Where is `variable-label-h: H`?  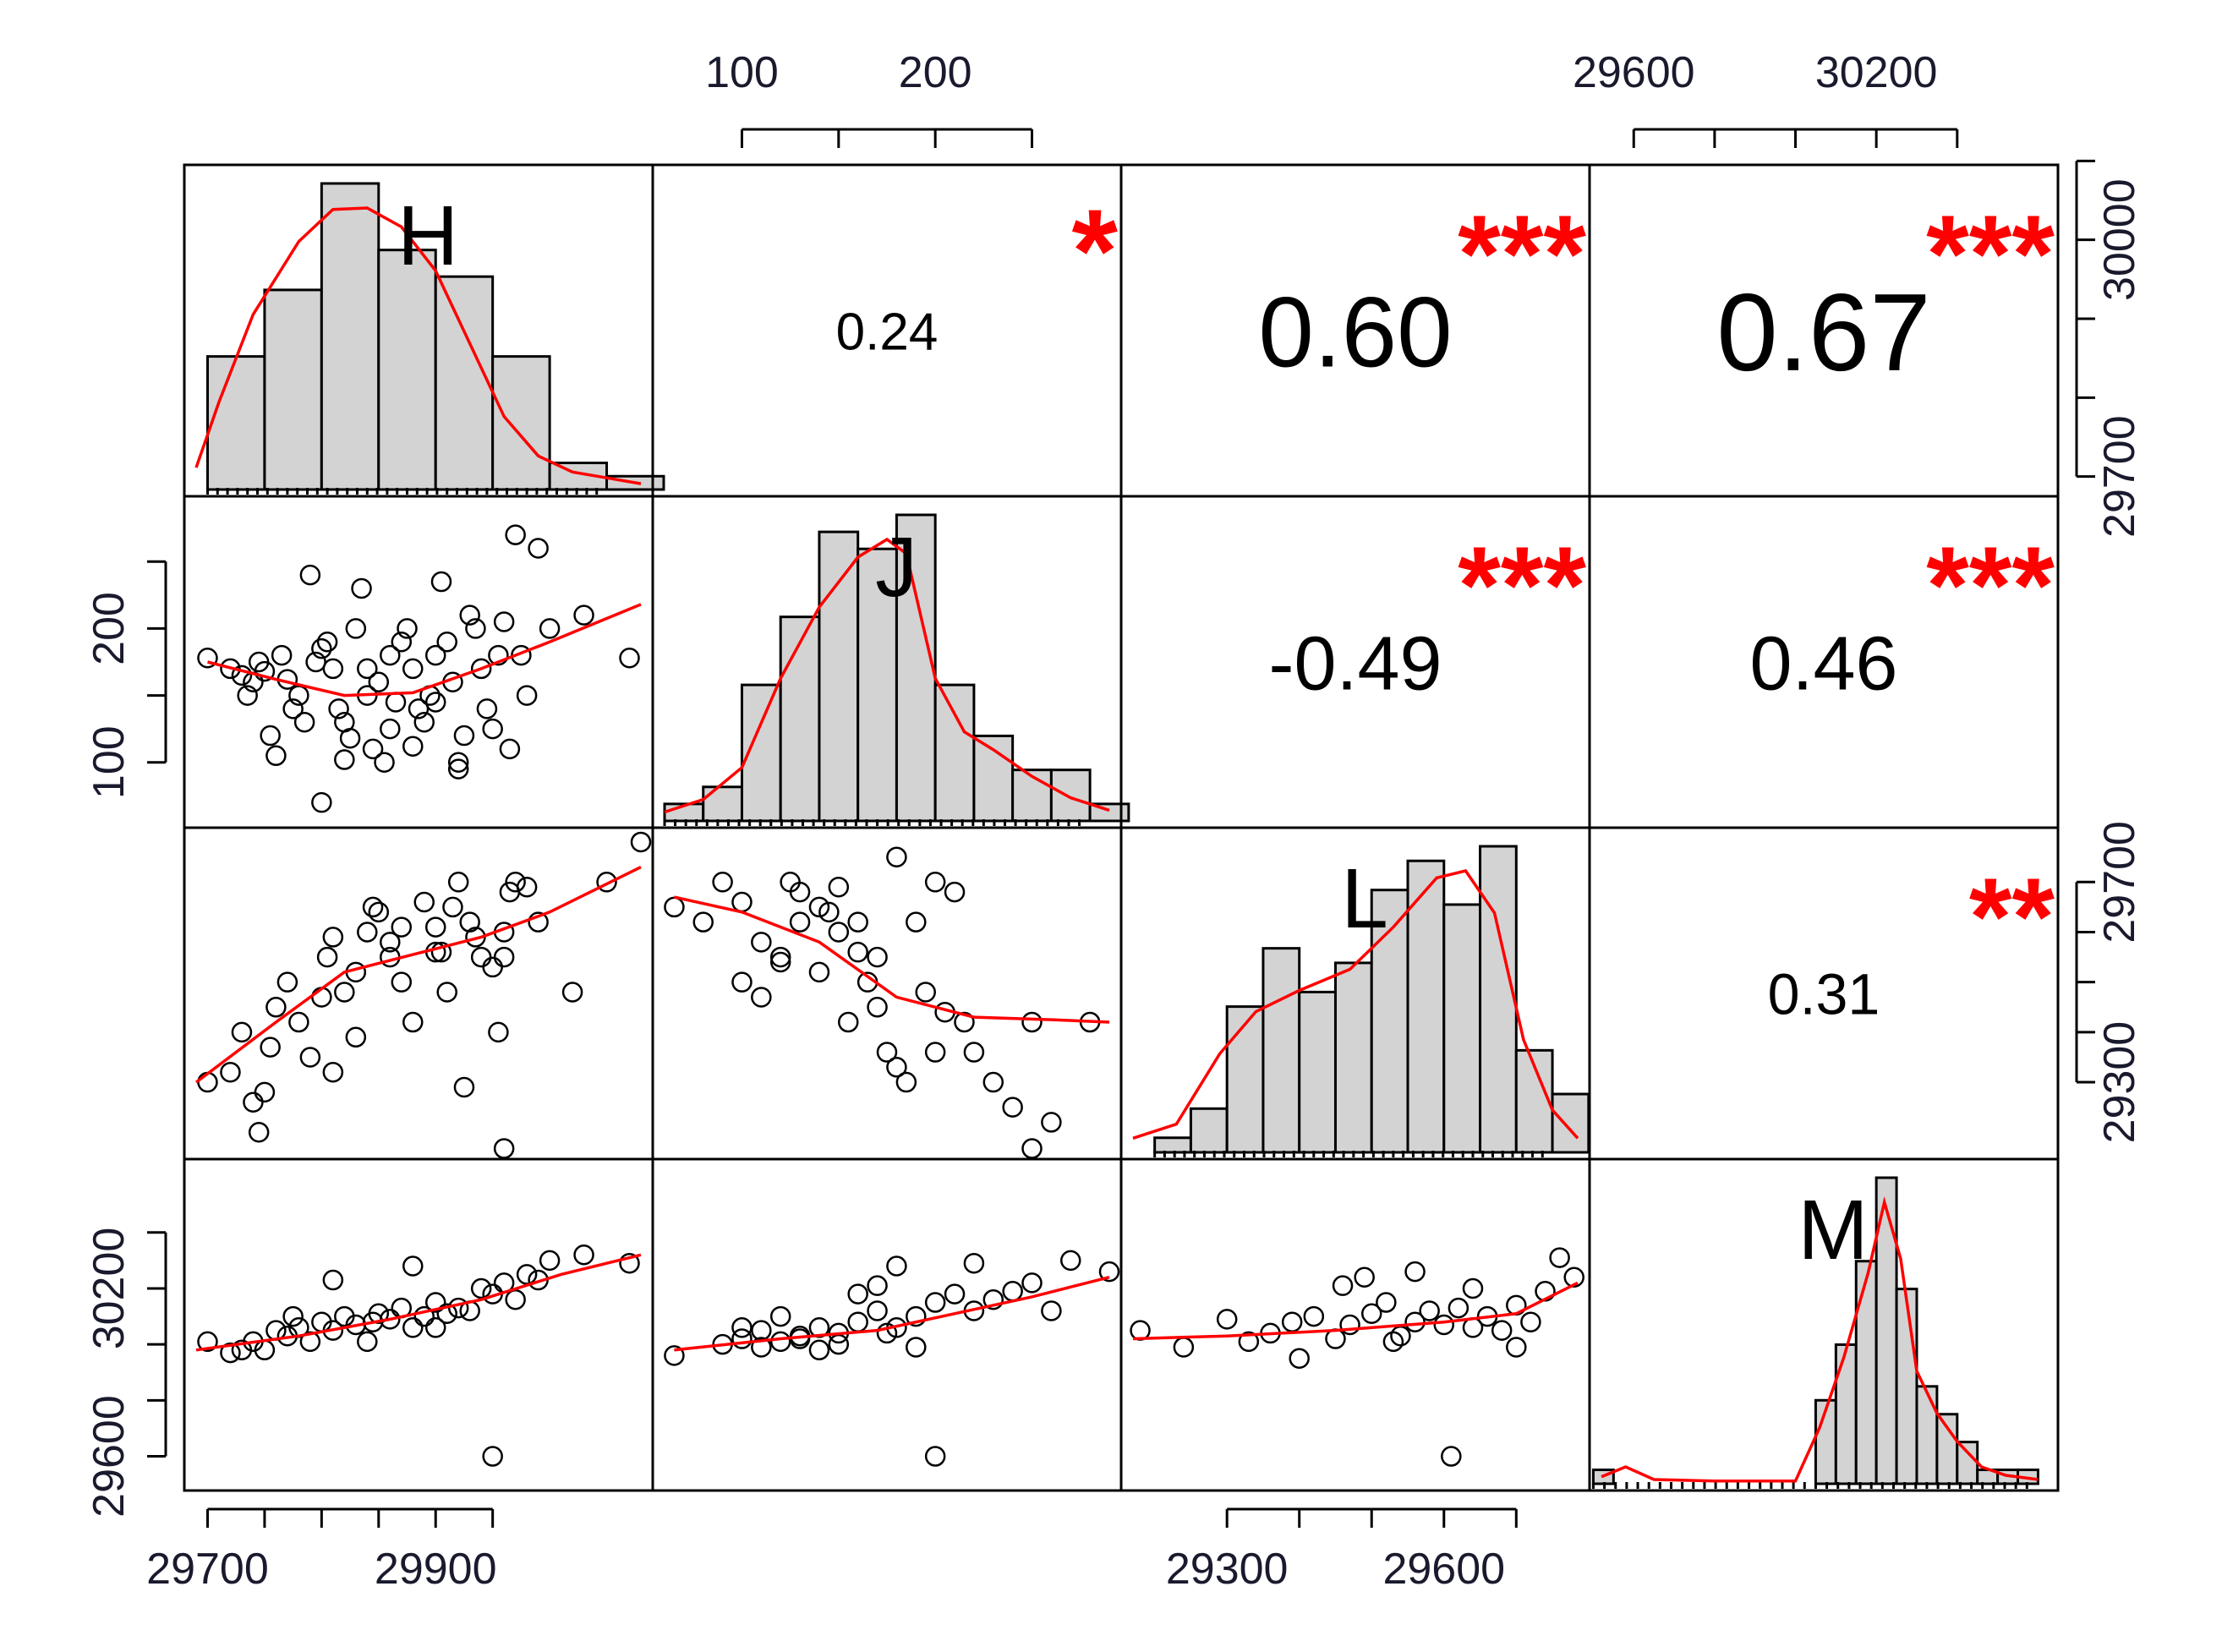 variable-label-h: H is located at coordinates (427, 236).